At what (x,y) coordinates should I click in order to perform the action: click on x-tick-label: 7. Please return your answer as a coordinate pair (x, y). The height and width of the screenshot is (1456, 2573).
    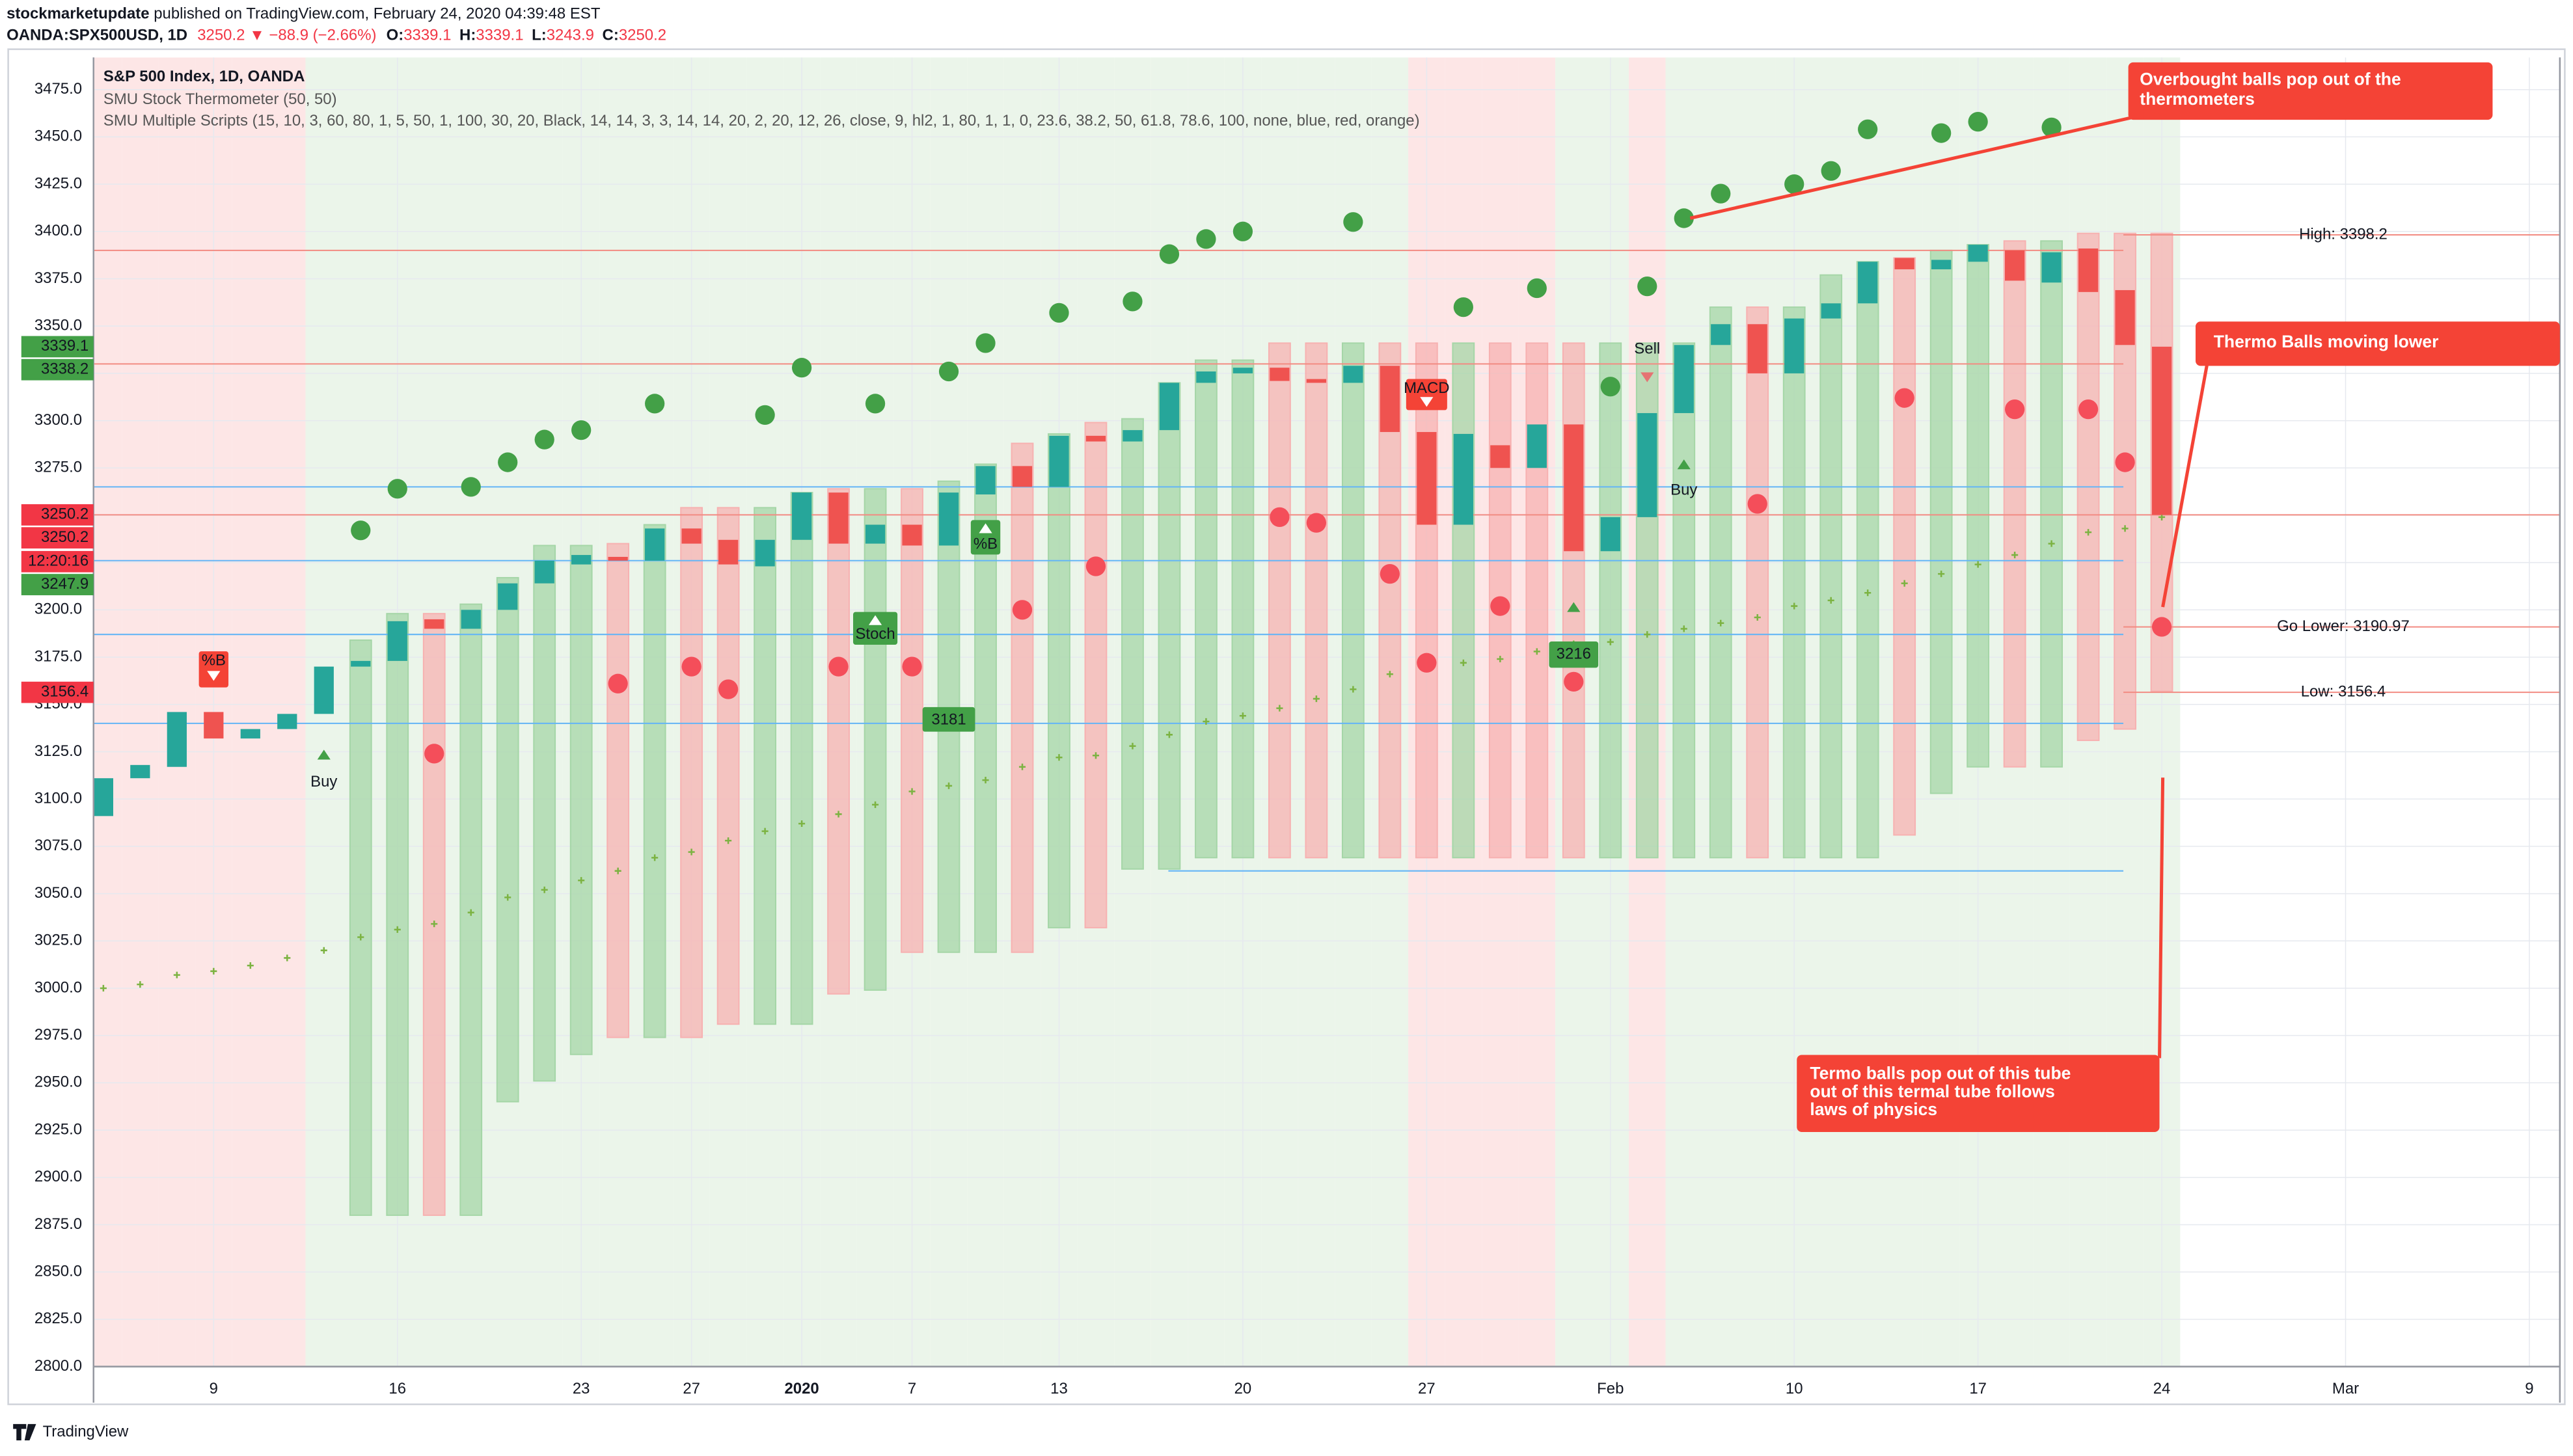
    Looking at the image, I should click on (912, 1388).